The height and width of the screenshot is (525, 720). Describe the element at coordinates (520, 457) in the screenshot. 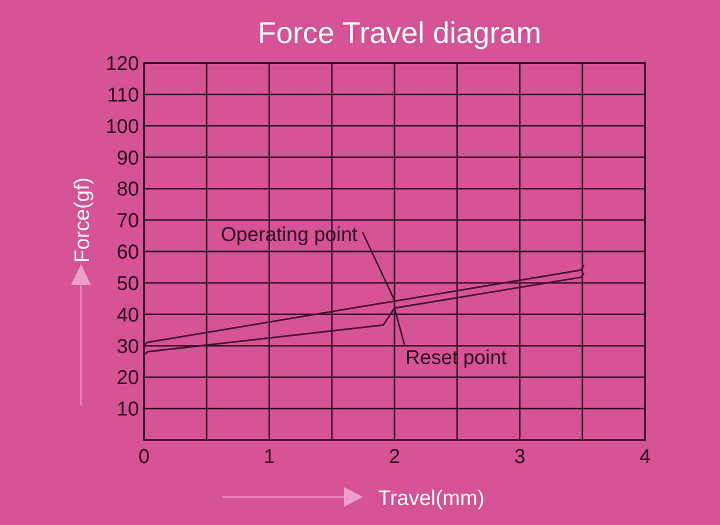

I see `x-tick-label: 3` at that location.